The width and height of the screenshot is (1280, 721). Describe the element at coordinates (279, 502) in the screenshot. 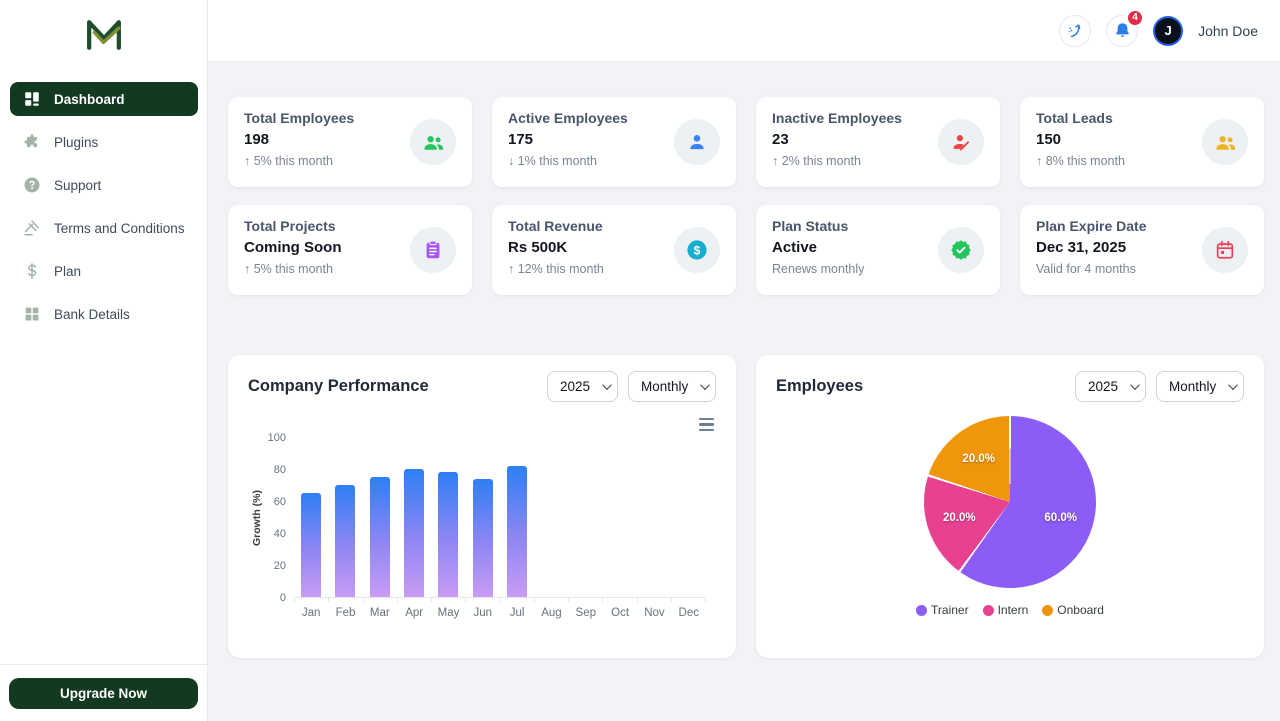

I see `y-tick-label: 60` at that location.